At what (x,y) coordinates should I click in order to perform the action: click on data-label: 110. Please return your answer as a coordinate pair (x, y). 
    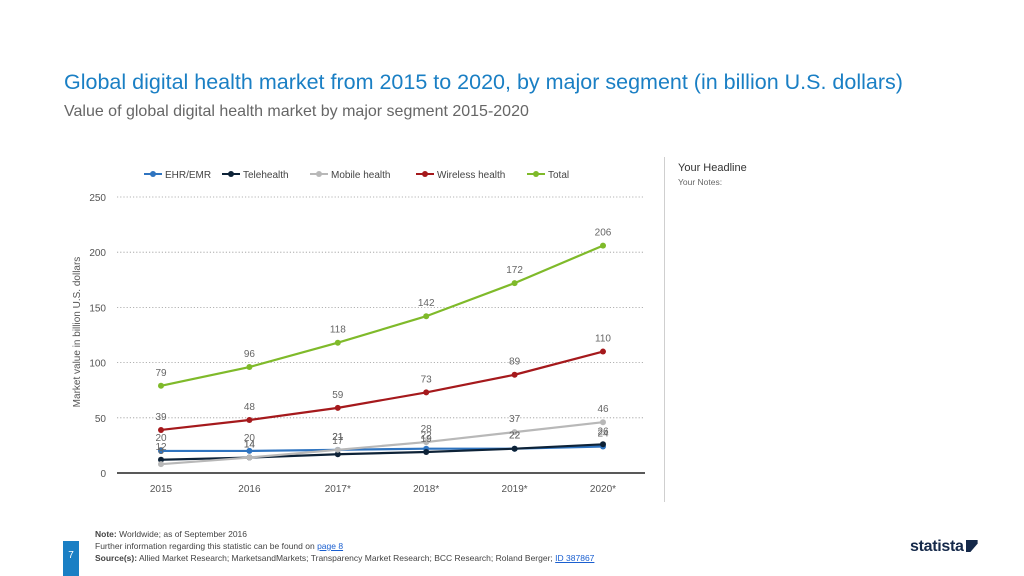
    Looking at the image, I should click on (603, 339).